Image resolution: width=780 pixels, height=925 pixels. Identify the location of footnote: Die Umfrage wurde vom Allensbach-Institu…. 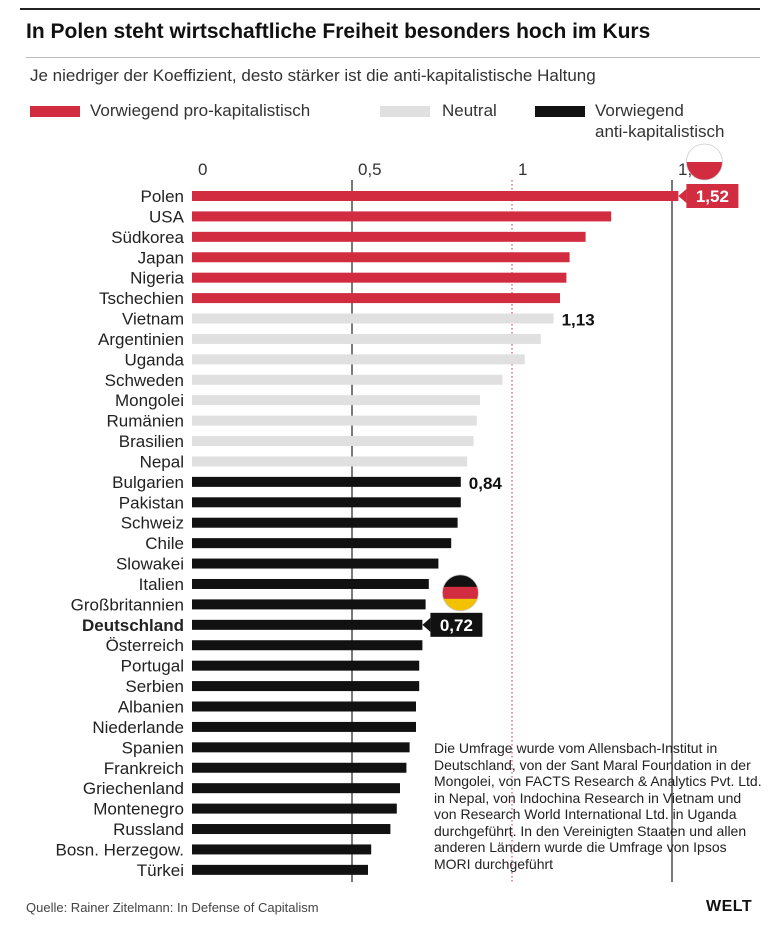
(598, 806).